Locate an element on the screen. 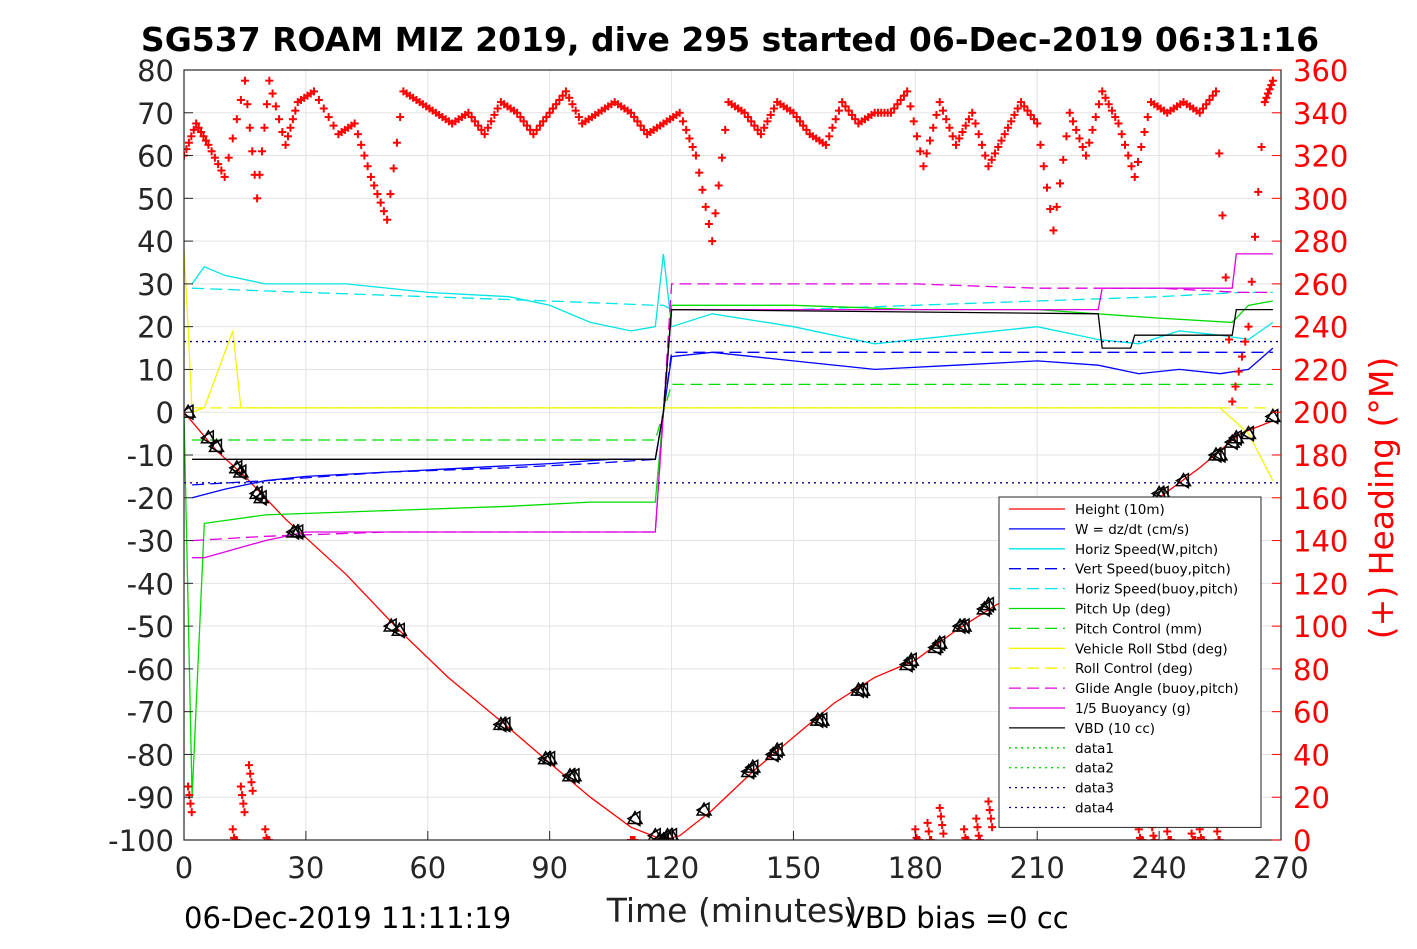 The height and width of the screenshot is (949, 1417). right-y-tick-label: 0 is located at coordinates (1302, 841).